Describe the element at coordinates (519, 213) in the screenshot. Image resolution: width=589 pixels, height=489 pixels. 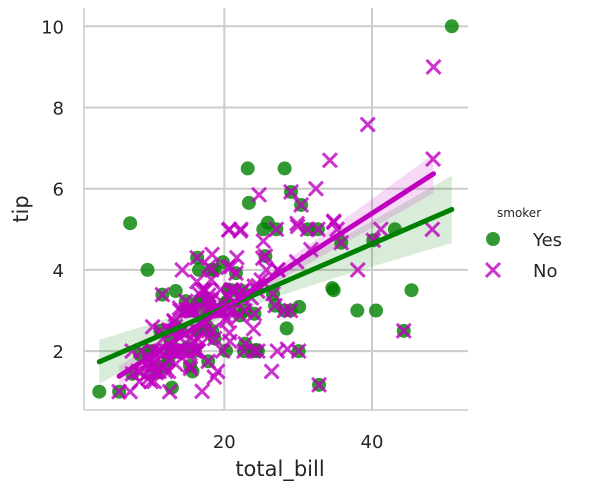
I see `legend-title: smoker` at that location.